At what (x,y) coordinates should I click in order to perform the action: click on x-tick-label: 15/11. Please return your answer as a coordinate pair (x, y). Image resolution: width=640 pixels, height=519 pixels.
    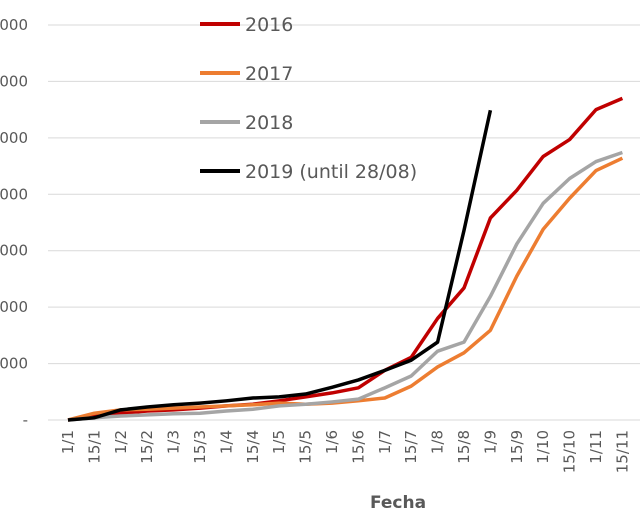
    Looking at the image, I should click on (622, 451).